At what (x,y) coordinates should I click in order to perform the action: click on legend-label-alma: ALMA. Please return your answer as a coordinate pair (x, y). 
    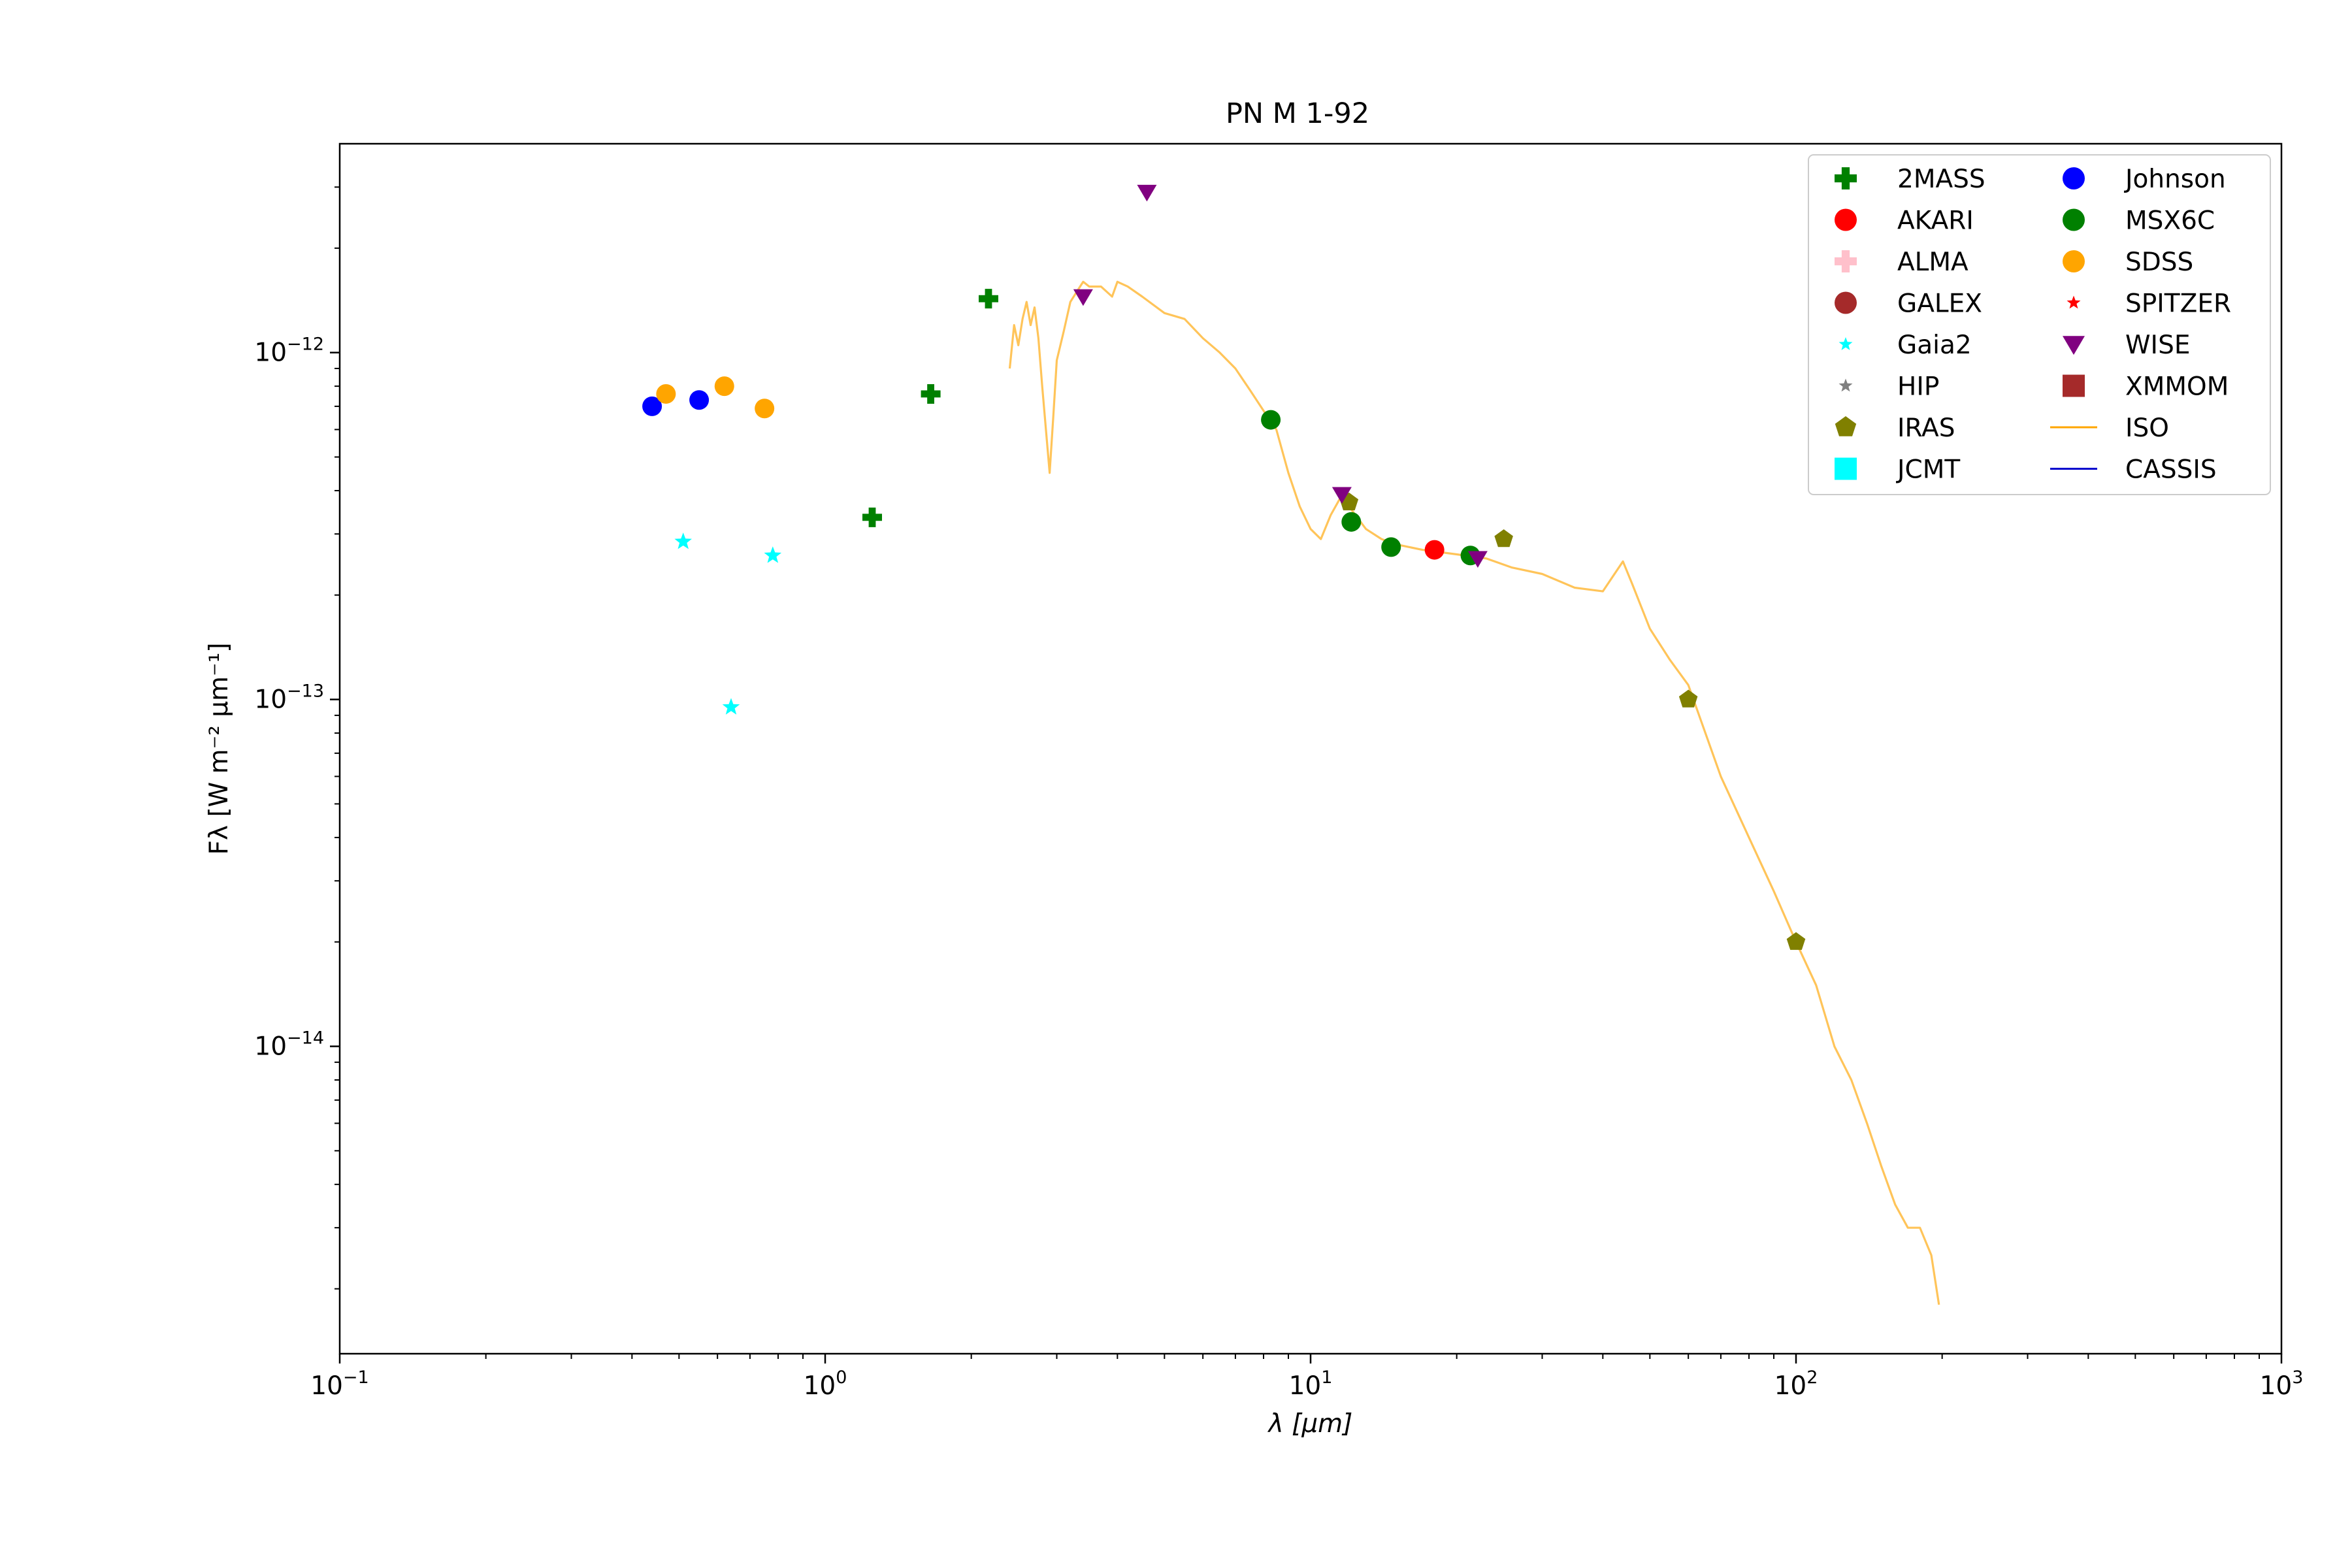
    Looking at the image, I should click on (1932, 262).